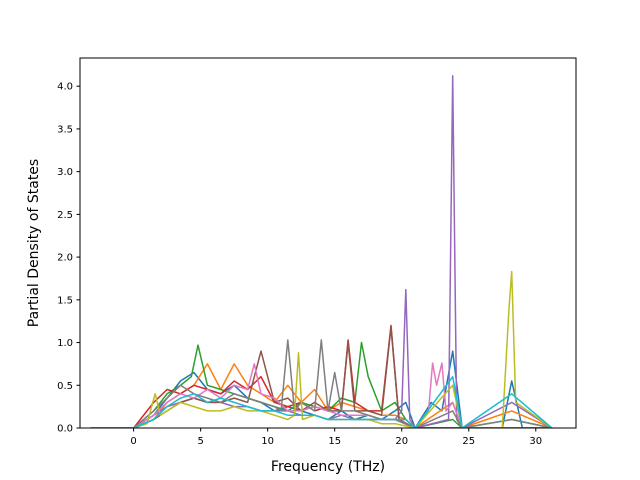 The height and width of the screenshot is (480, 640). I want to click on x-axis-ticks: 0 5 10 15 20 25 30, so click(336, 437).